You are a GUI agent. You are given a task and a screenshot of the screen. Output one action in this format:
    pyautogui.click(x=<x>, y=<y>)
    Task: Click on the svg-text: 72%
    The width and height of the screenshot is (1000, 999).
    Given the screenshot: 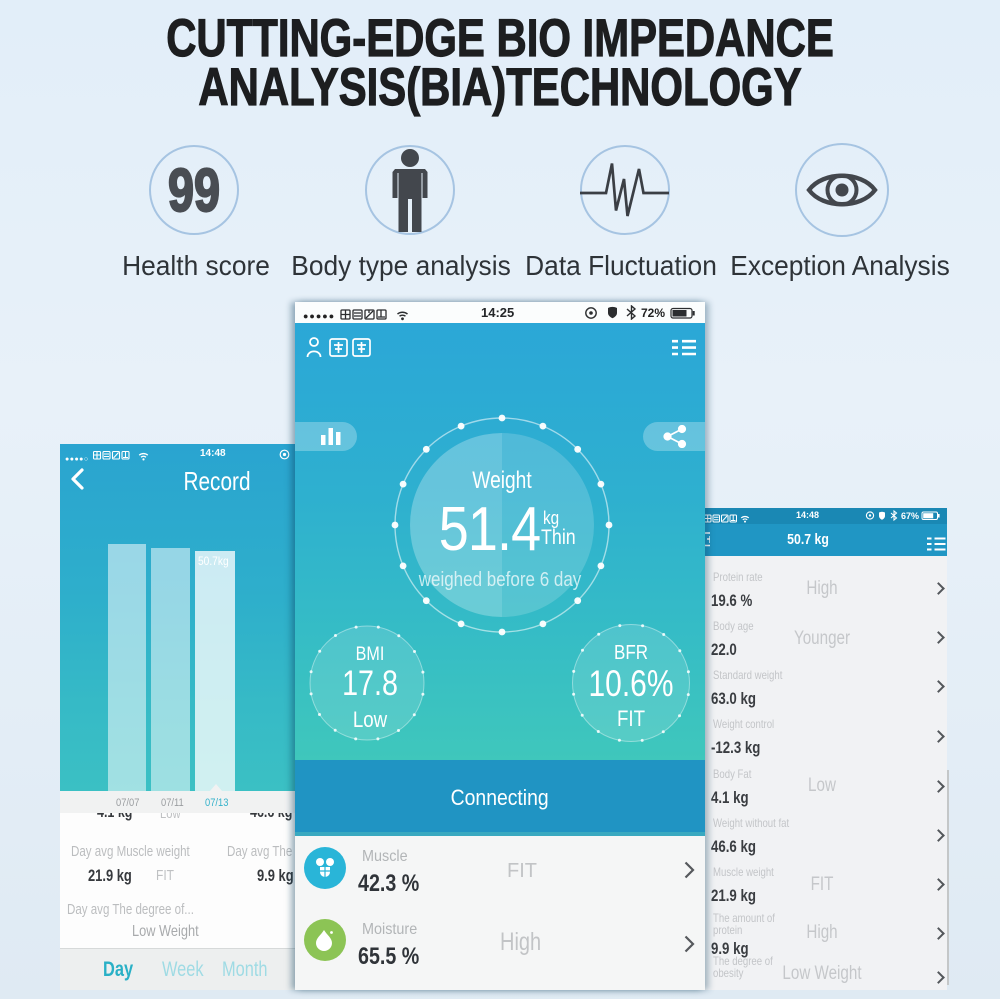 What is the action you would take?
    pyautogui.click(x=653, y=313)
    